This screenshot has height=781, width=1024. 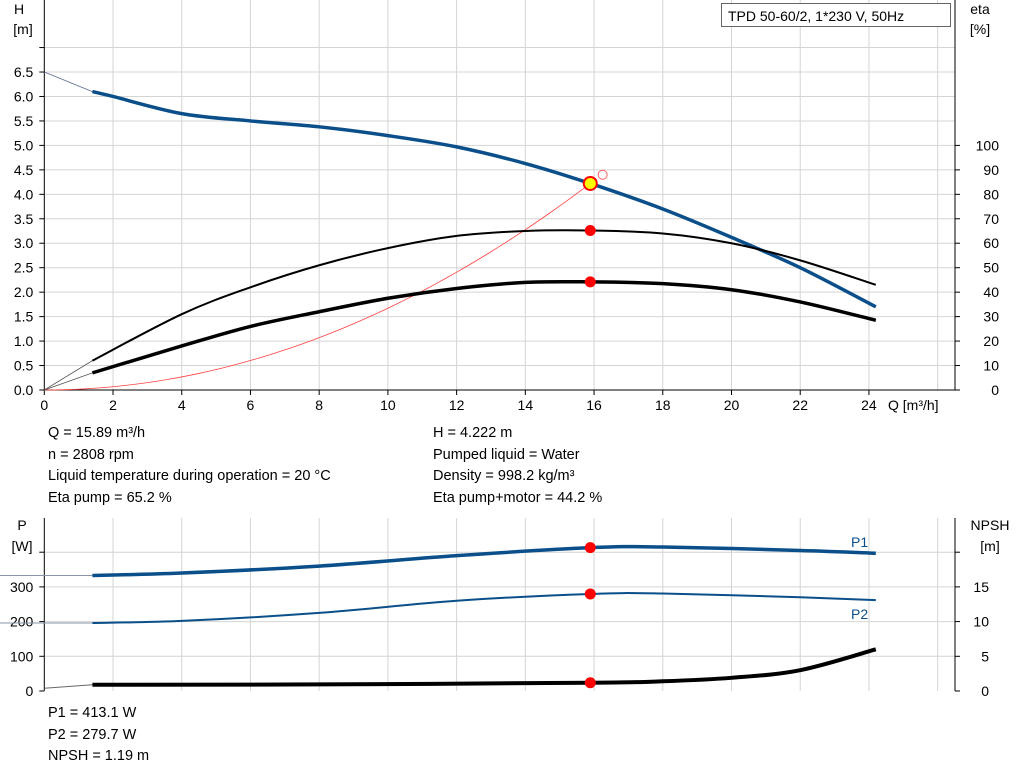 What do you see at coordinates (22, 587) in the screenshot?
I see `p-tick-label: 300` at bounding box center [22, 587].